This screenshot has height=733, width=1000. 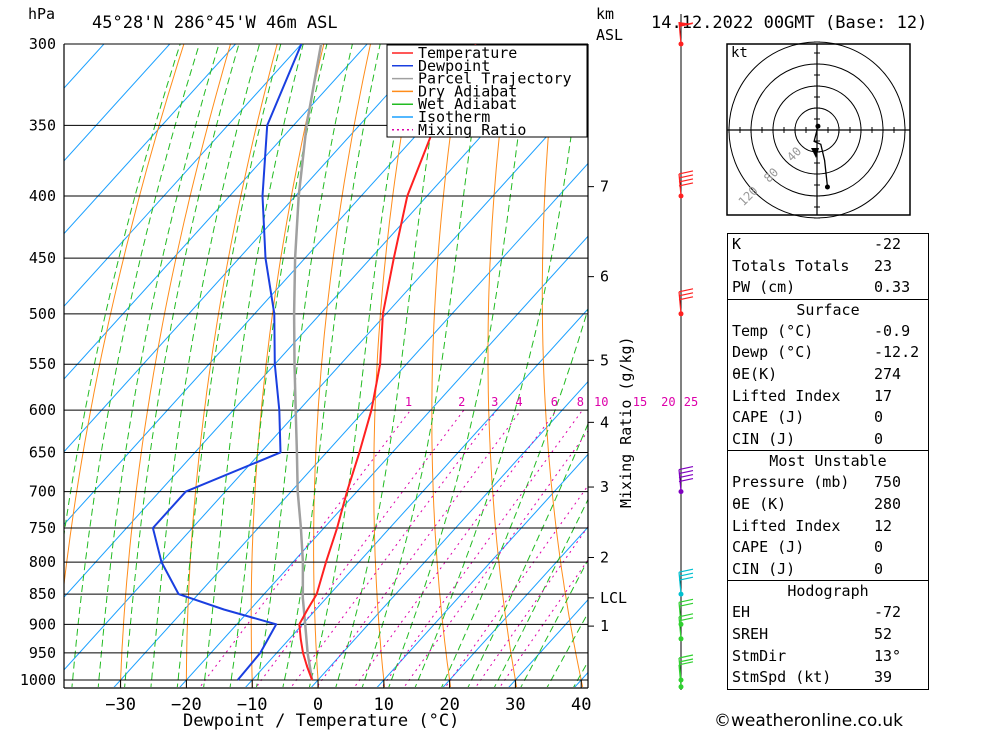 What do you see at coordinates (605, 14) in the screenshot?
I see `height-unit-label: km` at bounding box center [605, 14].